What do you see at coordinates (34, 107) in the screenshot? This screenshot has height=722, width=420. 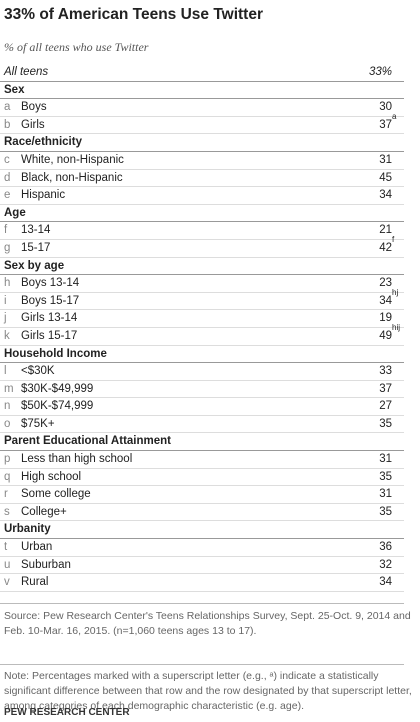 I see `row-label: Boys` at bounding box center [34, 107].